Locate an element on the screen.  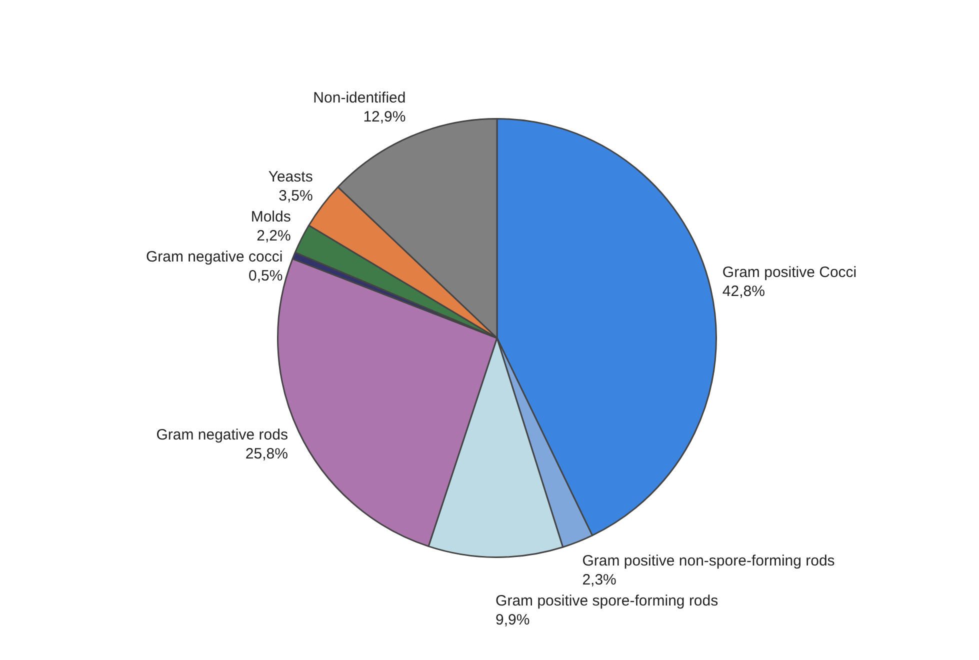
data-label: 42,8% is located at coordinates (743, 291).